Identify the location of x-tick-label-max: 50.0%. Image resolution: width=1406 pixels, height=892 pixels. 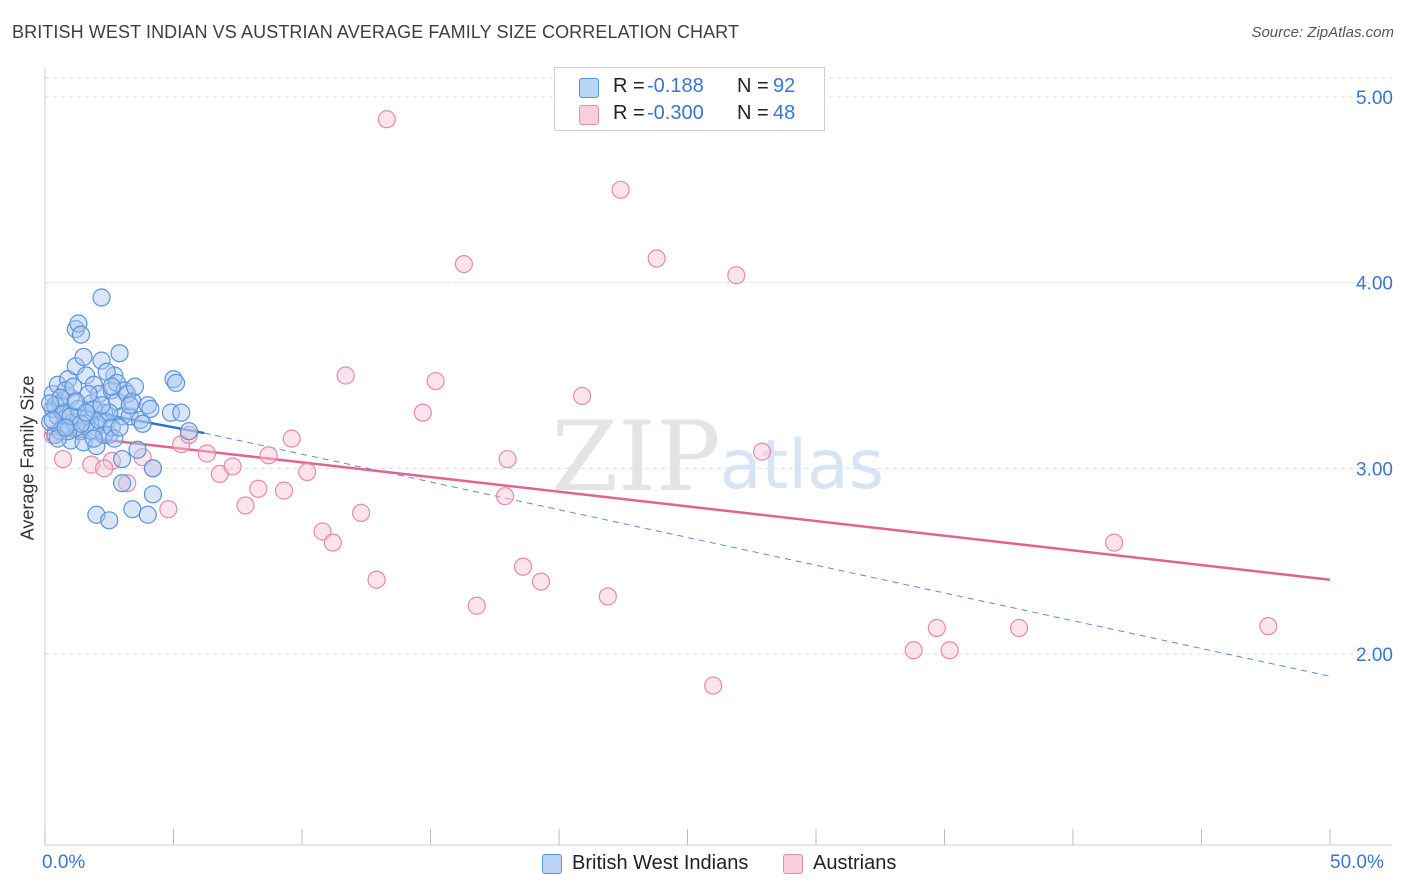
(1357, 862).